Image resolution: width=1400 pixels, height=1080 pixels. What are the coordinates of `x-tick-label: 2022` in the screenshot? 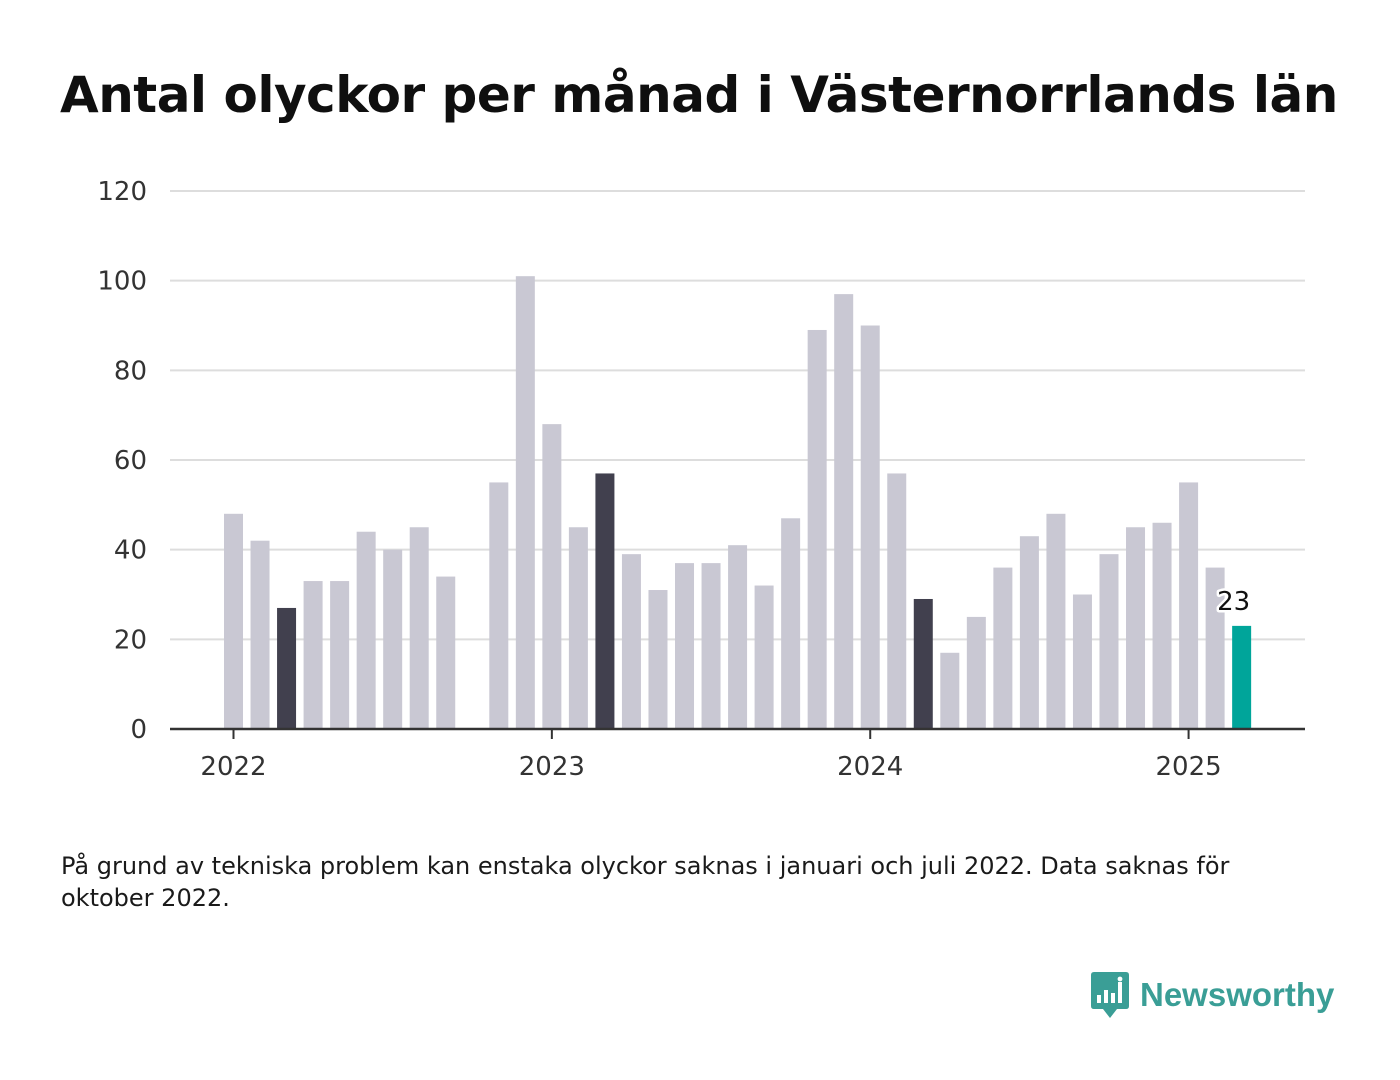 It's located at (233, 767).